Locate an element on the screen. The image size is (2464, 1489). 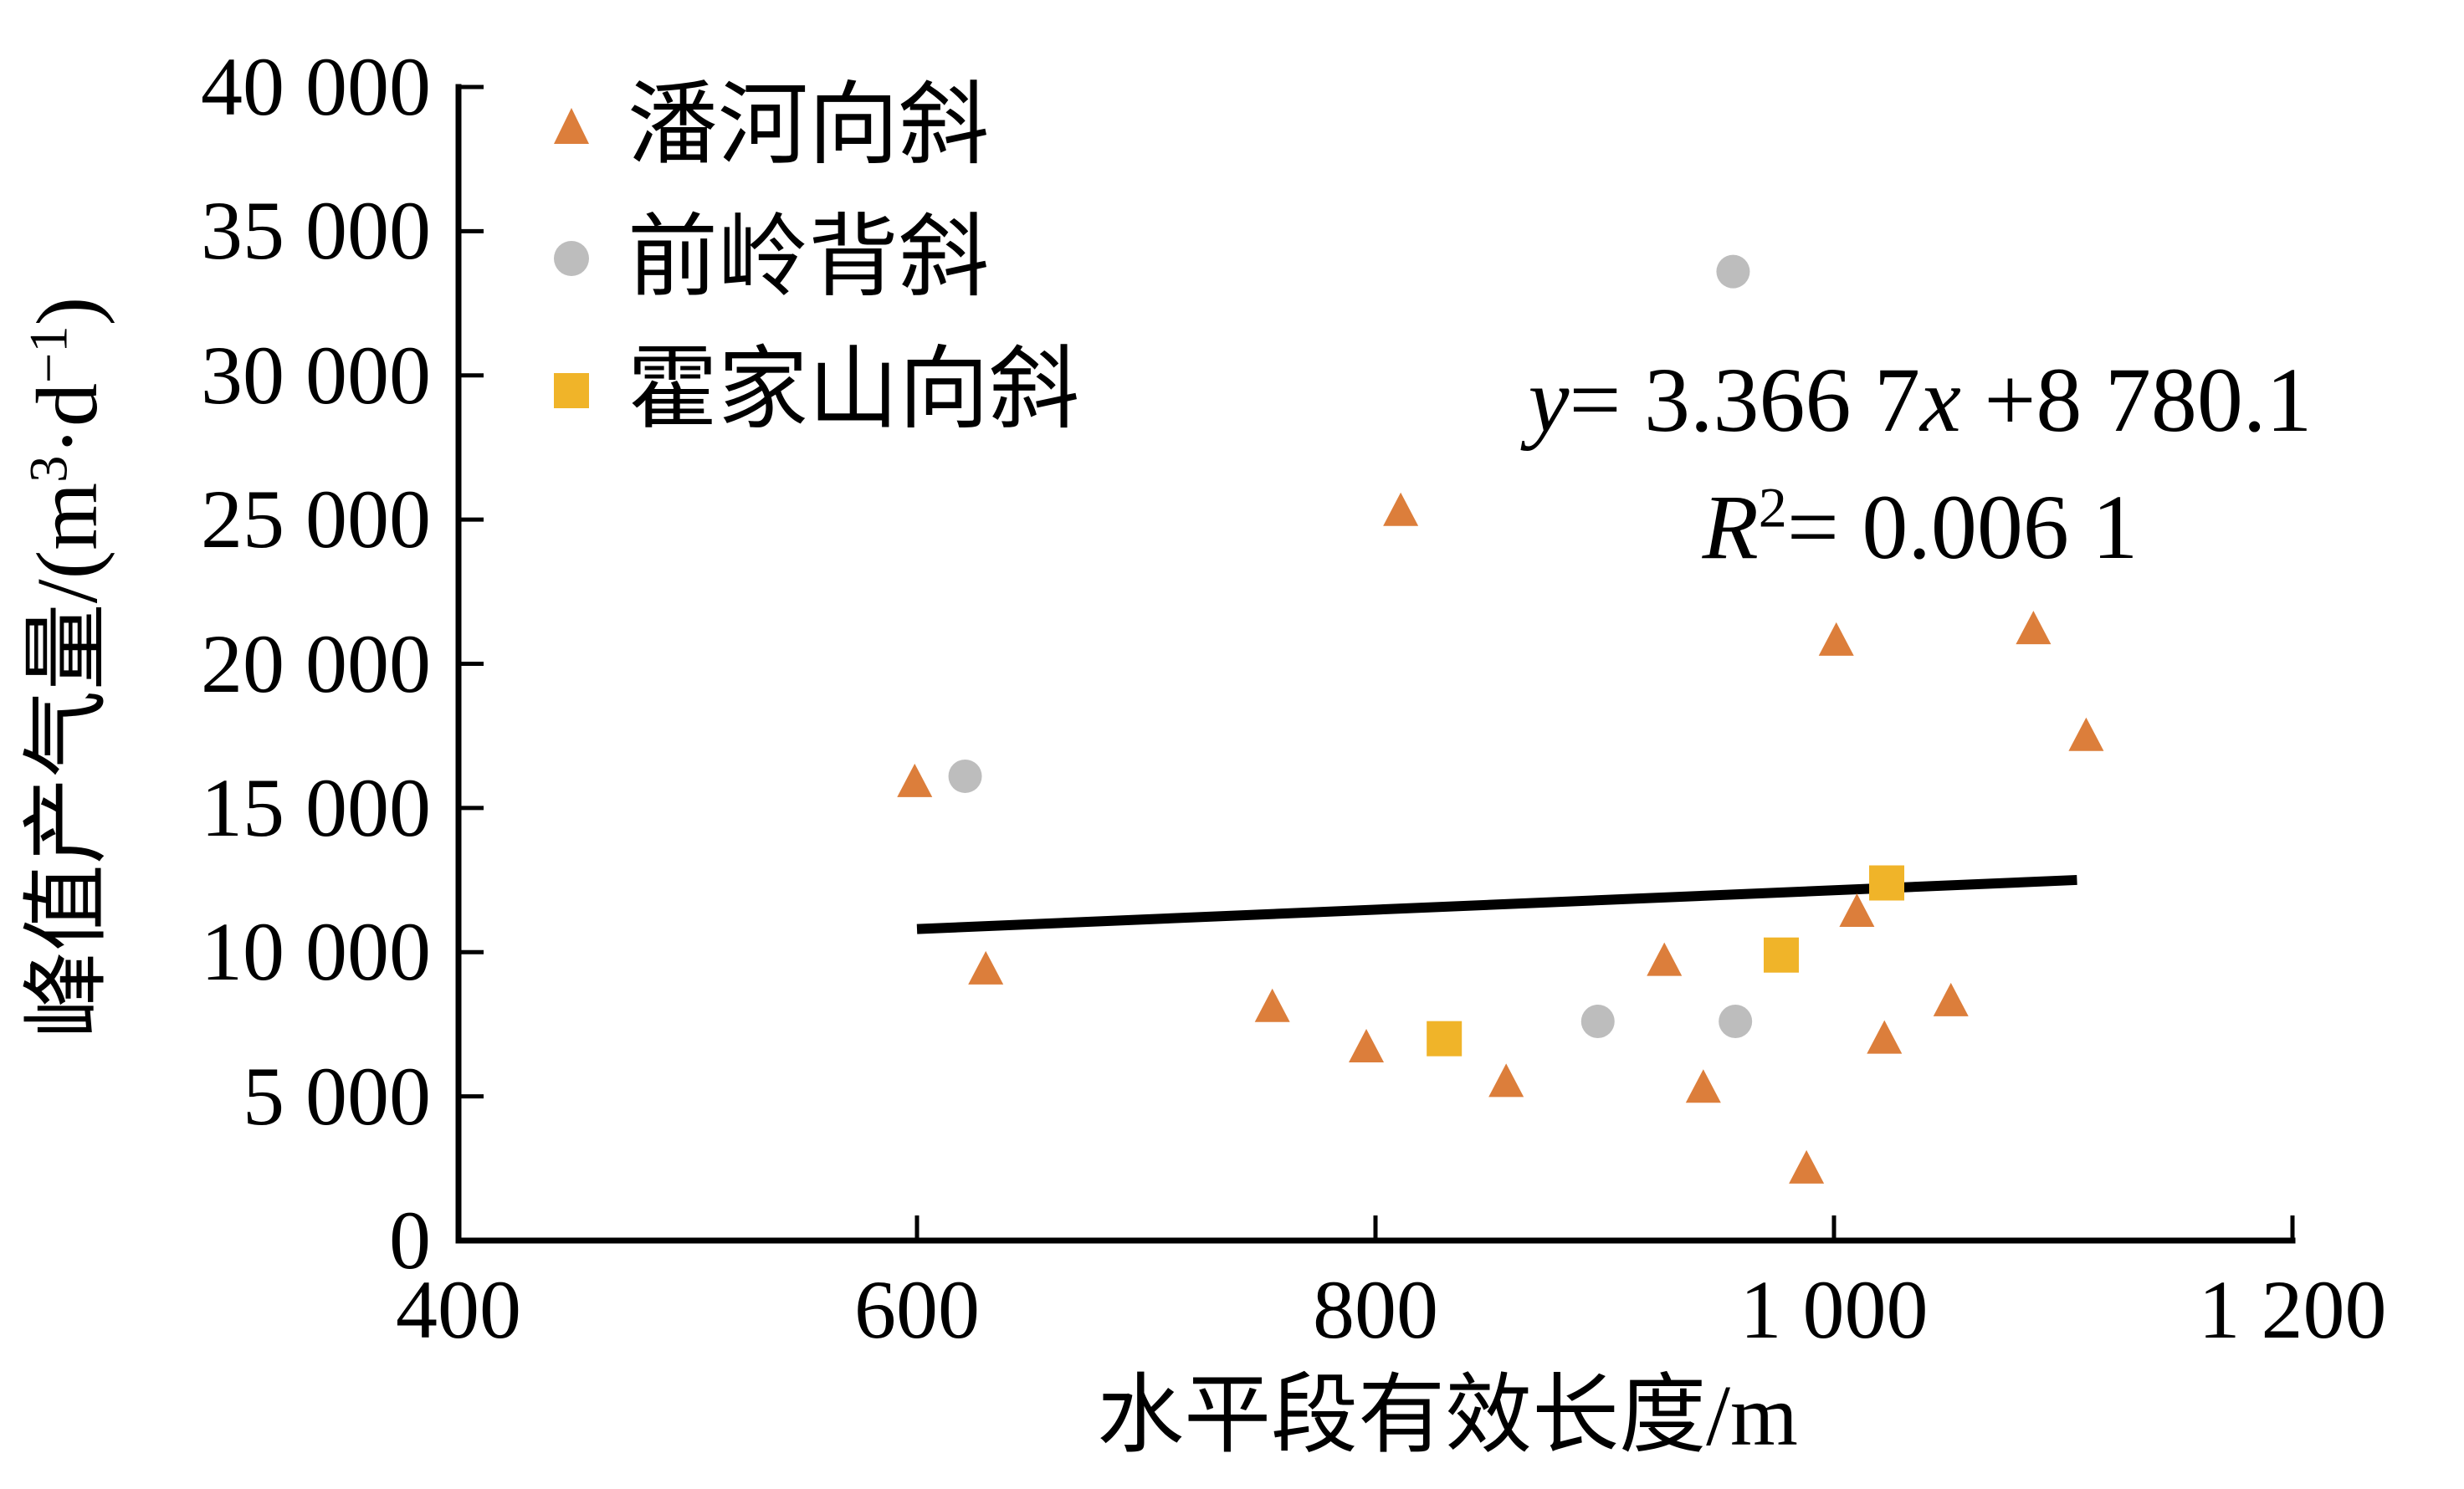
y-axis-title-sup-minus1: −1 is located at coordinates (48, 354).